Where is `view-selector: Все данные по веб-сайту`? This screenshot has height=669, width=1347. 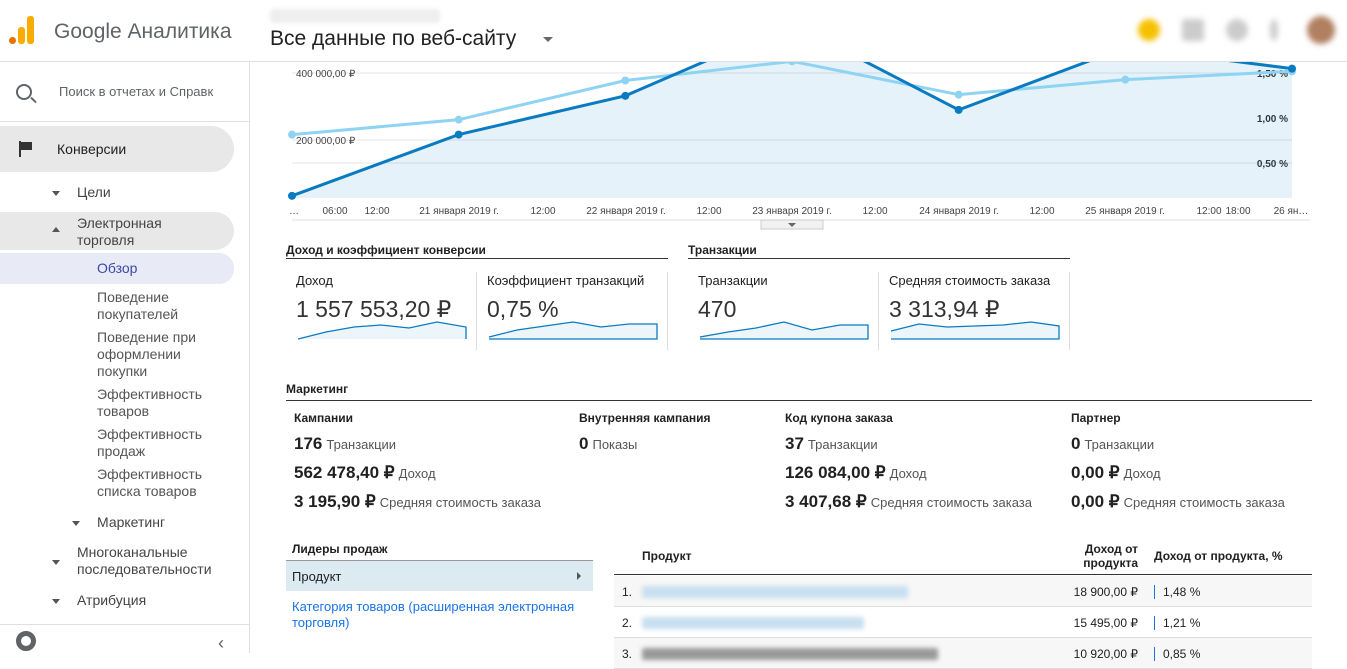 view-selector: Все данные по веб-сайту is located at coordinates (393, 38).